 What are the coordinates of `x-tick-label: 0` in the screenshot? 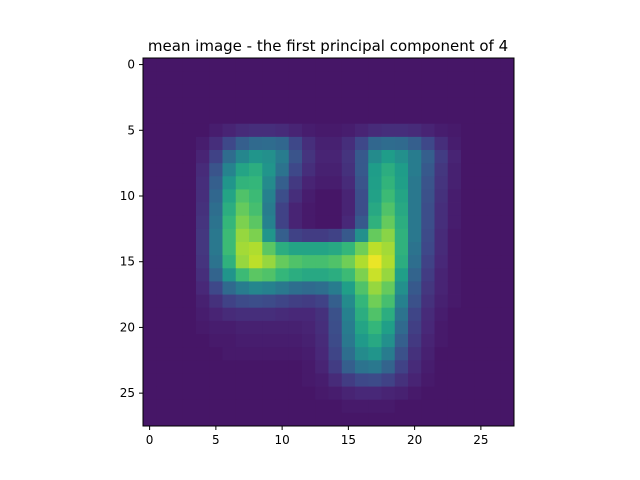 It's located at (150, 440).